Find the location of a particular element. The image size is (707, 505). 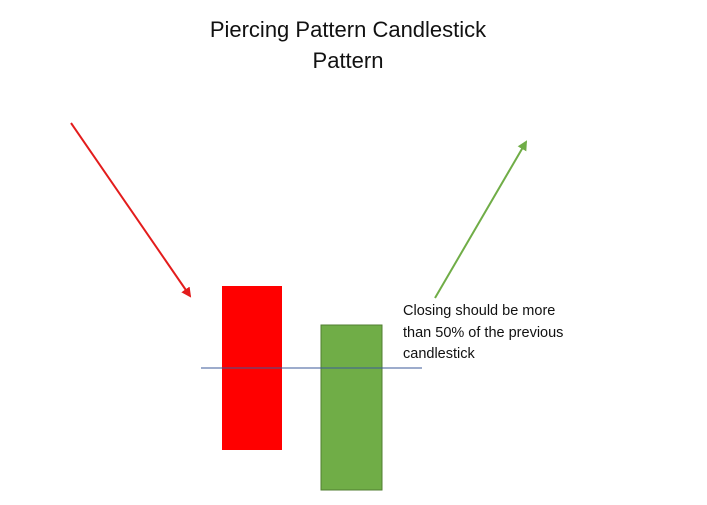

diagram-title-line-2: Pattern is located at coordinates (348, 60).